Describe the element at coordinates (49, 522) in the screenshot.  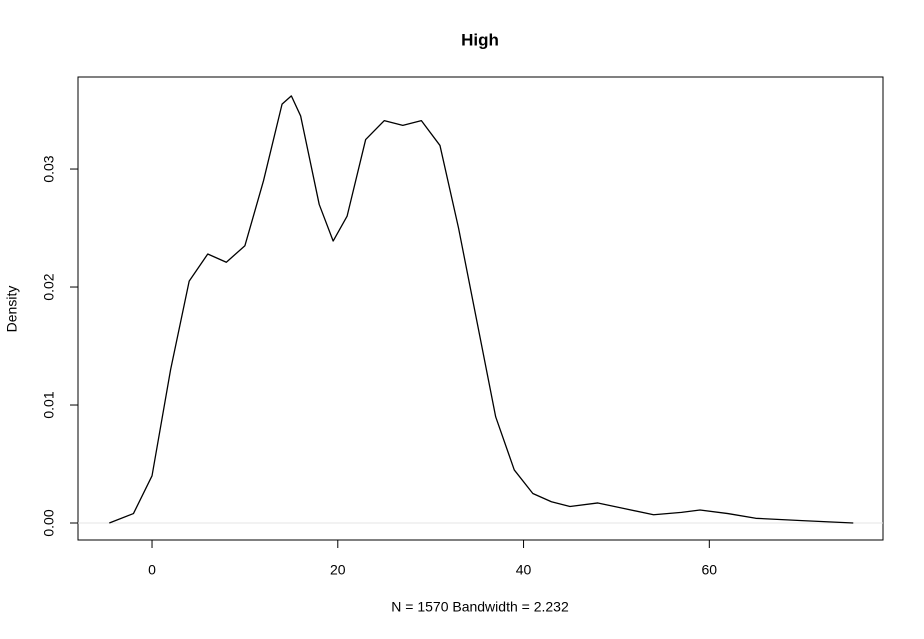
I see `y-tick-label: 0.00` at that location.